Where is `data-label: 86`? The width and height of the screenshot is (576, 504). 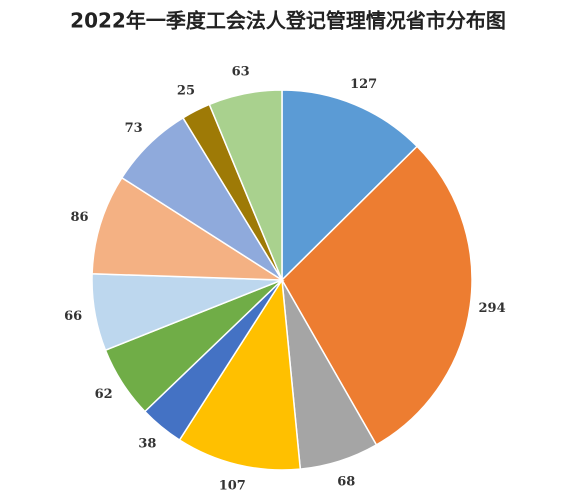
data-label: 86 is located at coordinates (79, 217).